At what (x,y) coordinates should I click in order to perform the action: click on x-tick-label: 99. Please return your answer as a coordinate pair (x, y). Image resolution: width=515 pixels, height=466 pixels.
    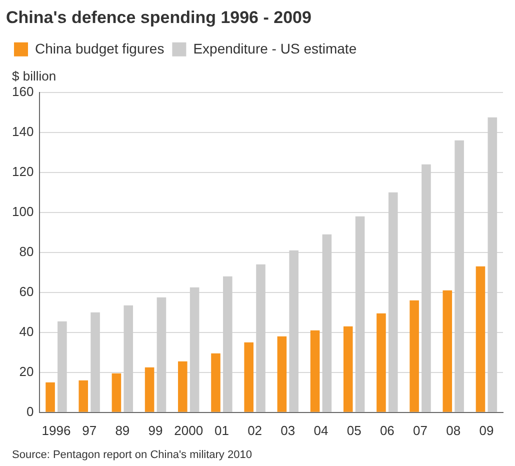
    Looking at the image, I should click on (155, 430).